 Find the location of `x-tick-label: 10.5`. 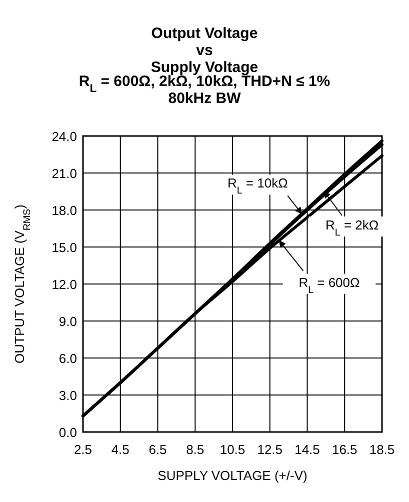

x-tick-label: 10.5 is located at coordinates (233, 449).